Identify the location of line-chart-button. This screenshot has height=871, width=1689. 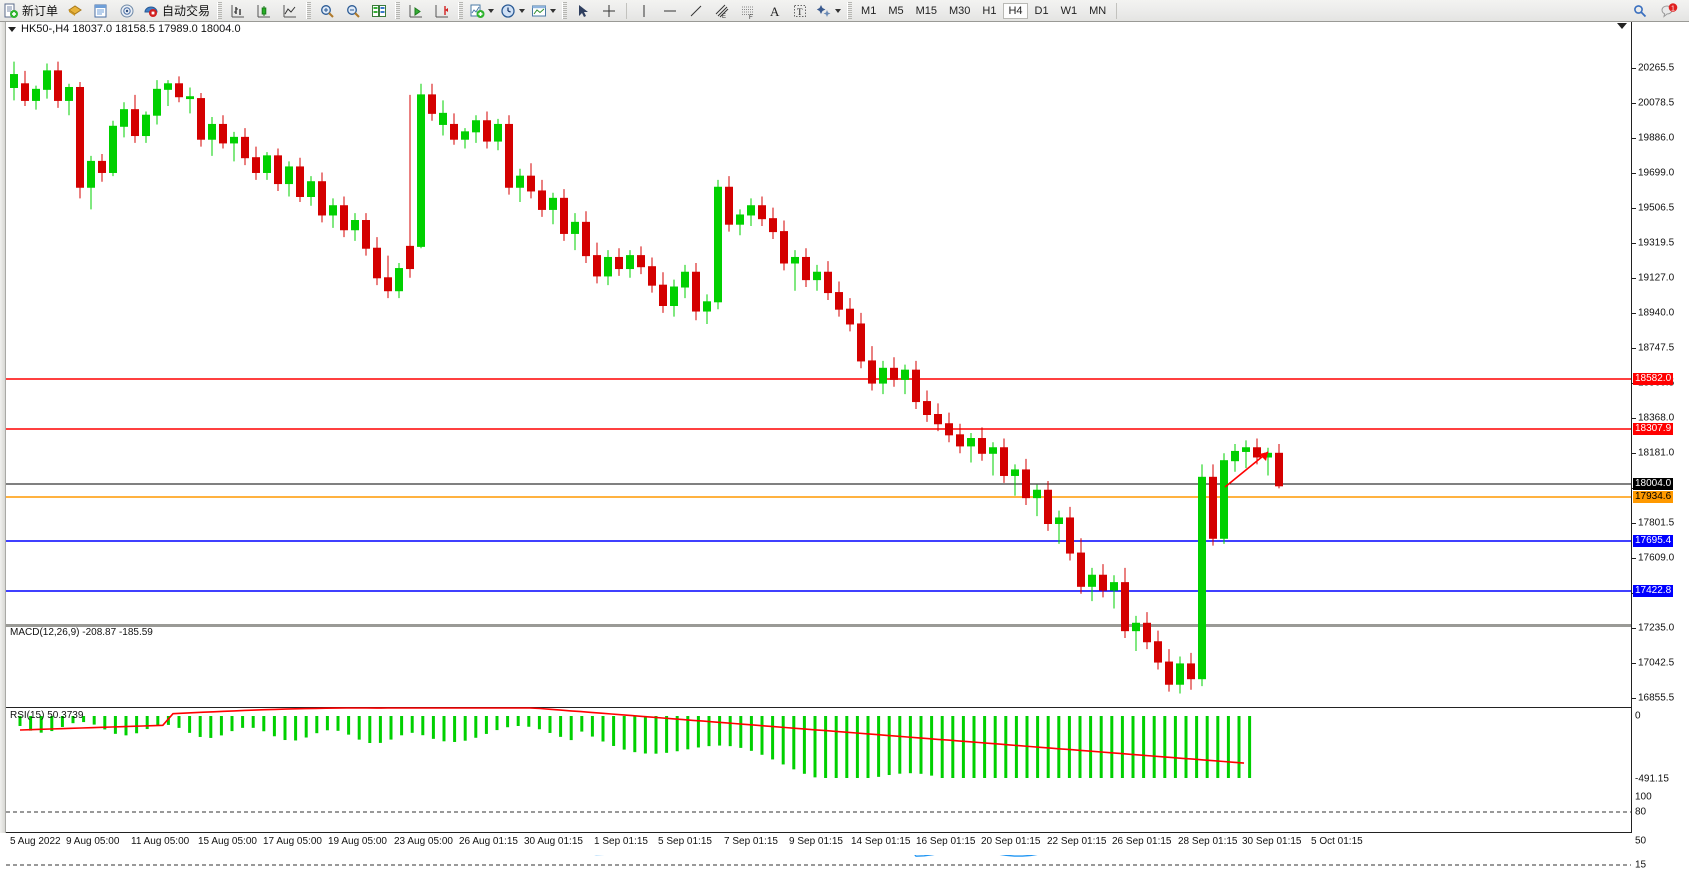
(290, 10).